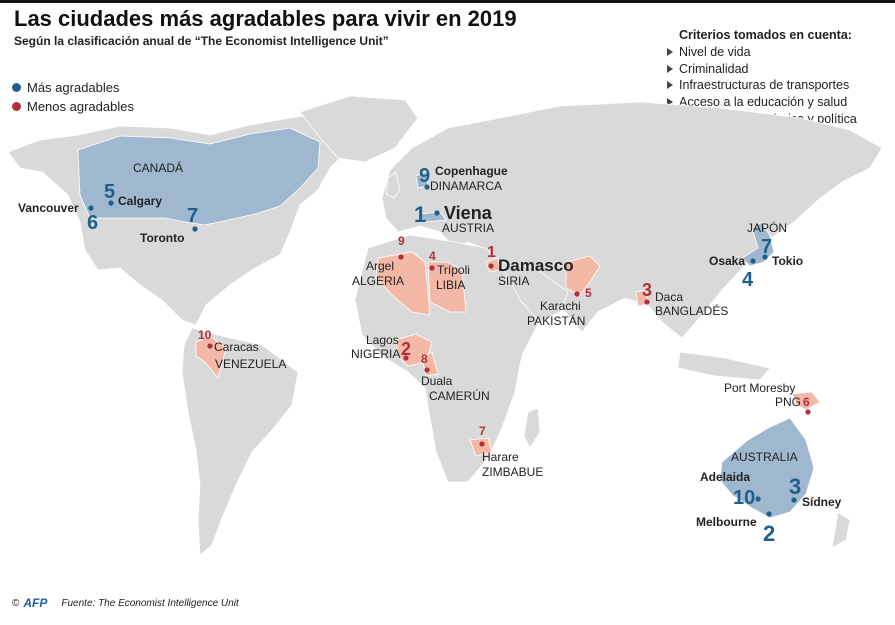 This screenshot has height=625, width=895. What do you see at coordinates (420, 214) in the screenshot?
I see `rank-viena: 1` at bounding box center [420, 214].